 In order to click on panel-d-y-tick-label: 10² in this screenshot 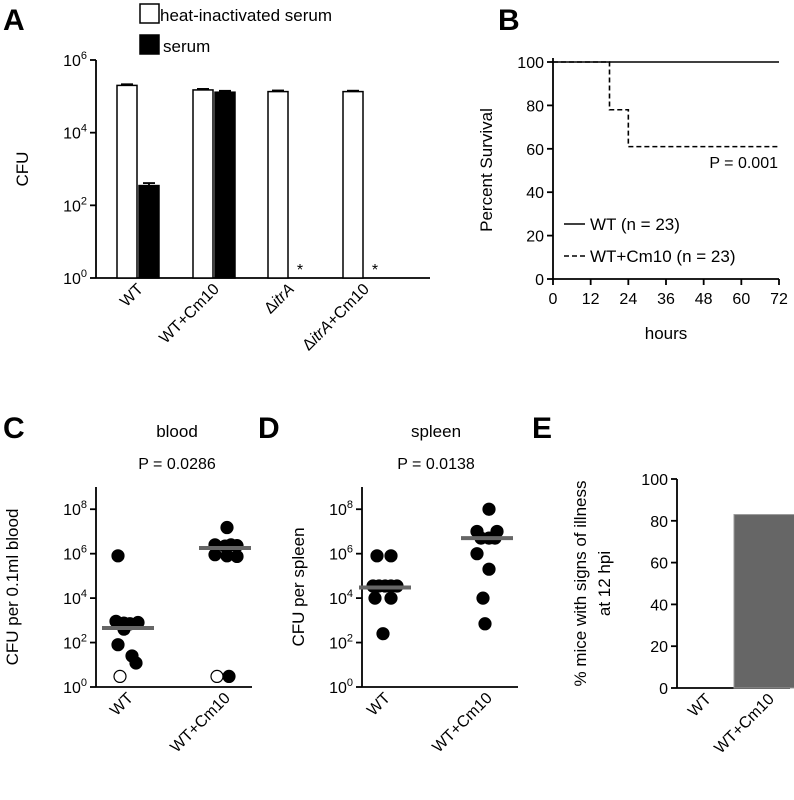, I will do `click(341, 643)`.